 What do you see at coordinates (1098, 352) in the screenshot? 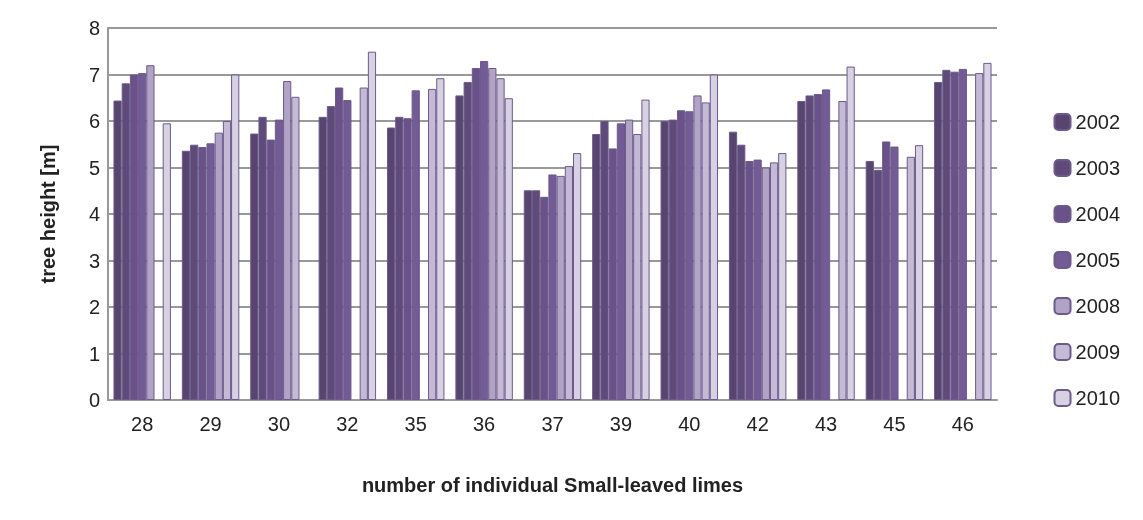
I see `legend-label: 2009` at bounding box center [1098, 352].